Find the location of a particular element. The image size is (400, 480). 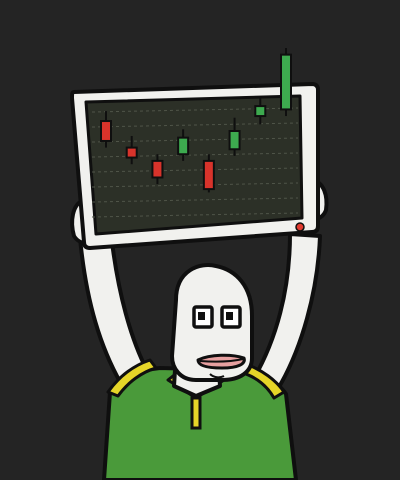

chart-grid is located at coordinates (195, 162).